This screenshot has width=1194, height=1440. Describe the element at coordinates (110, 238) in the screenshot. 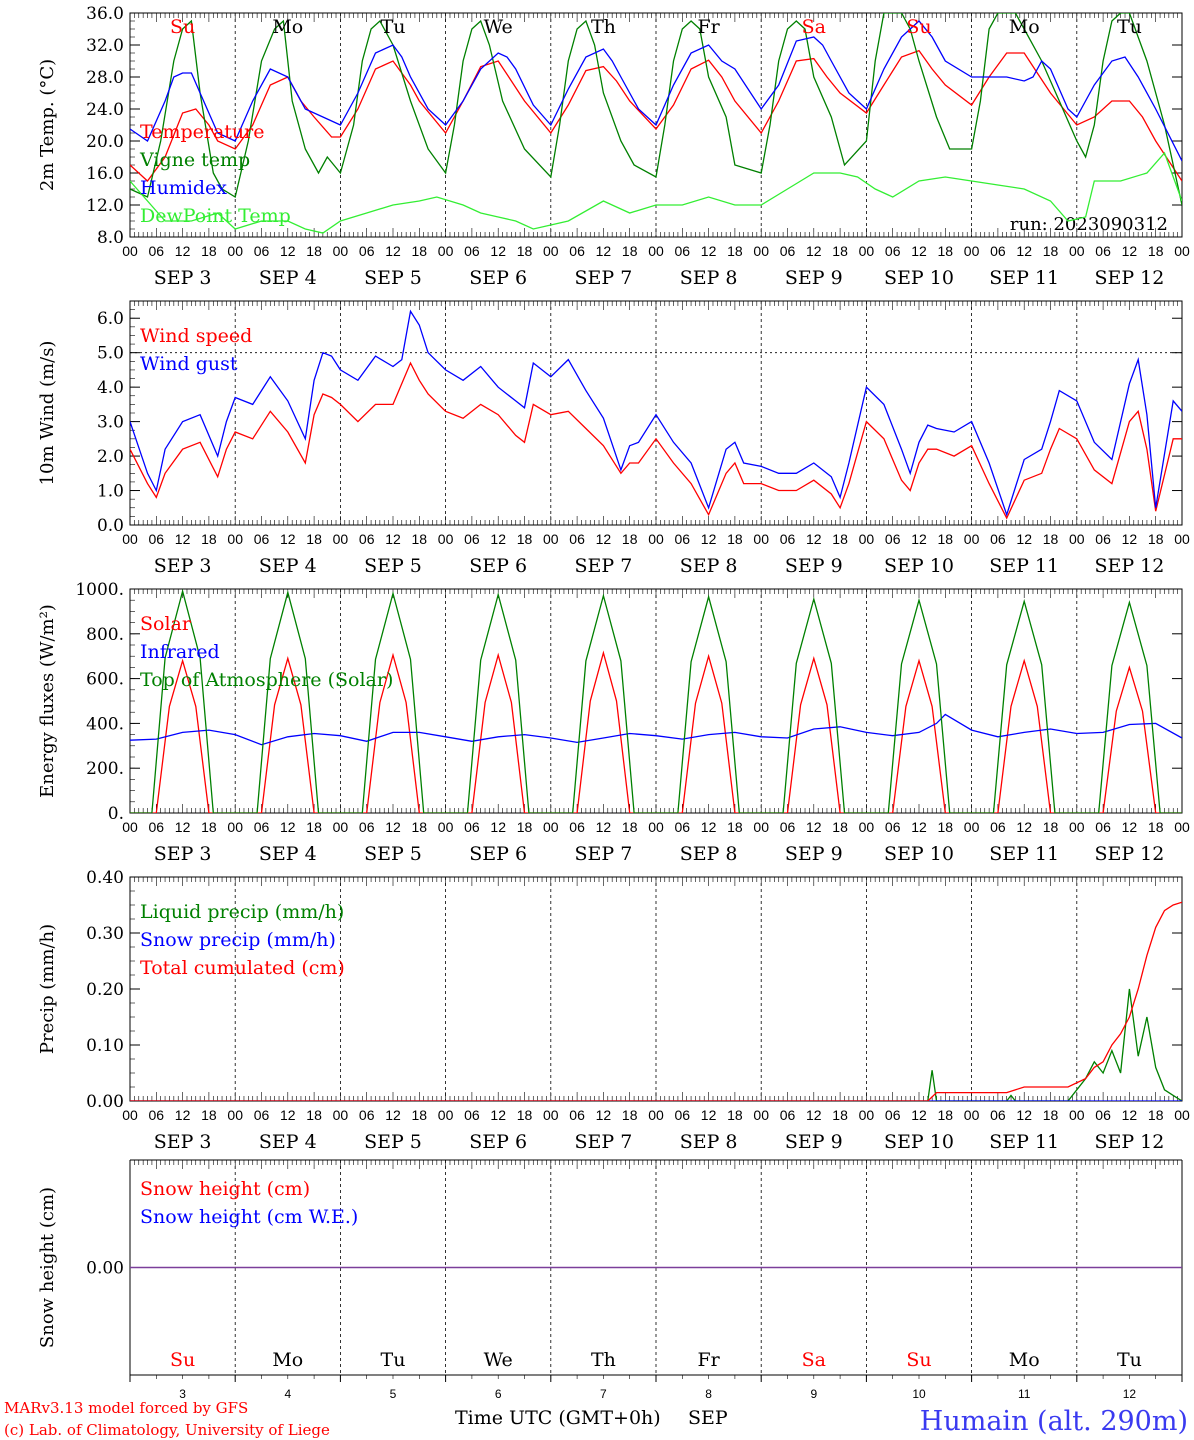

I see `y-tick-label: 8.0` at that location.